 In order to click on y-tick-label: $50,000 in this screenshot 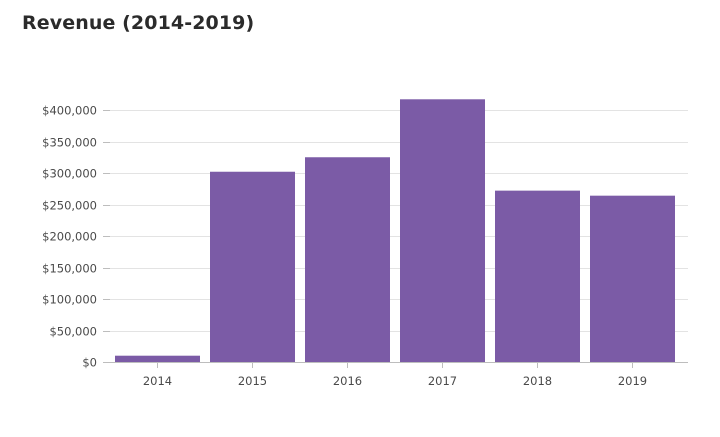, I will do `click(73, 332)`.